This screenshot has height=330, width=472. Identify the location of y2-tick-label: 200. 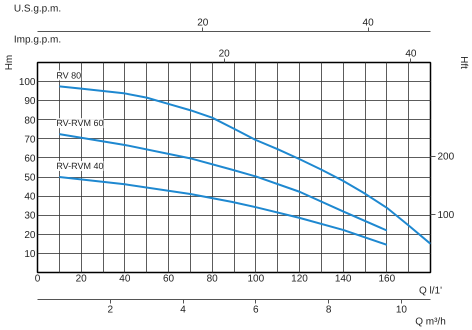
(446, 157).